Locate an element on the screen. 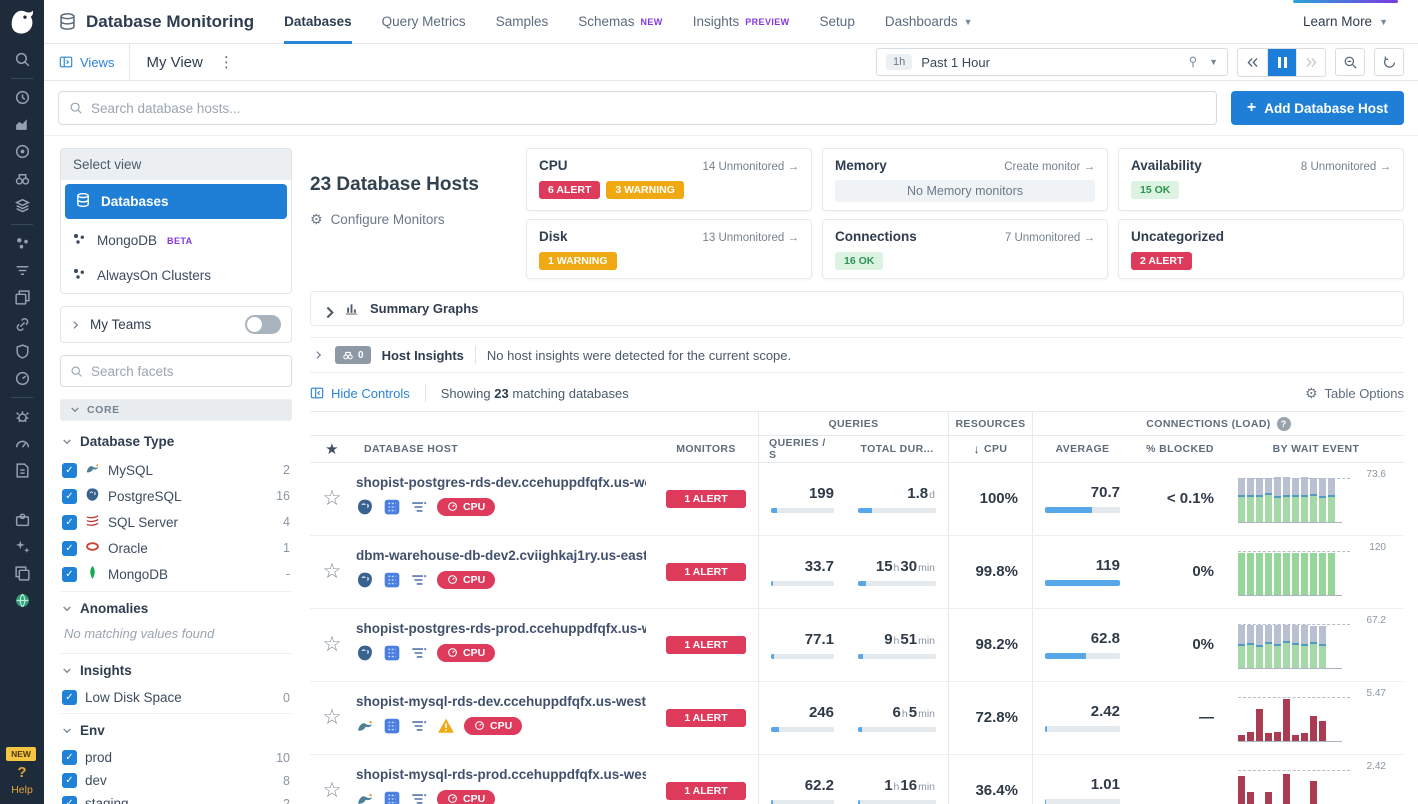  card-action-link: 7 Unmonitored → is located at coordinates (1049, 238).